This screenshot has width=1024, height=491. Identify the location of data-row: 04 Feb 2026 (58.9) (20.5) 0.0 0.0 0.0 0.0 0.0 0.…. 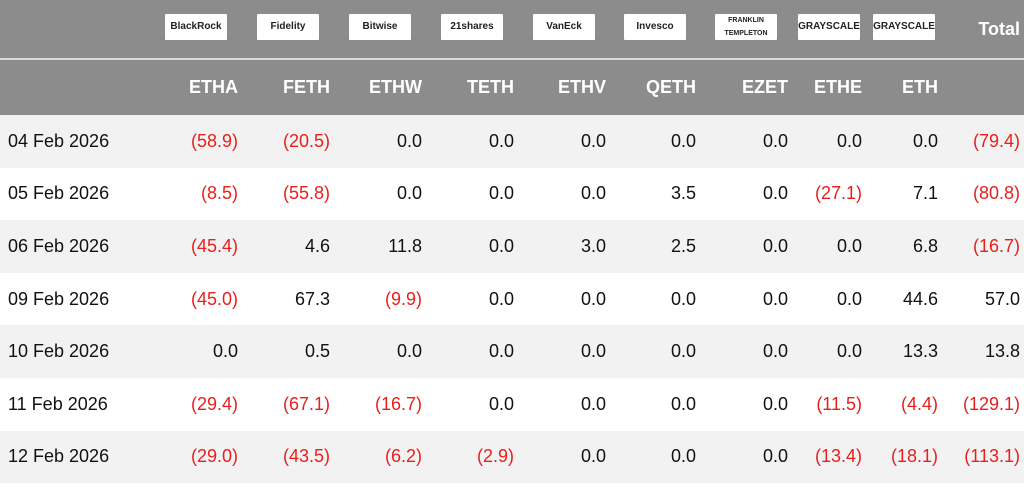
(512, 141).